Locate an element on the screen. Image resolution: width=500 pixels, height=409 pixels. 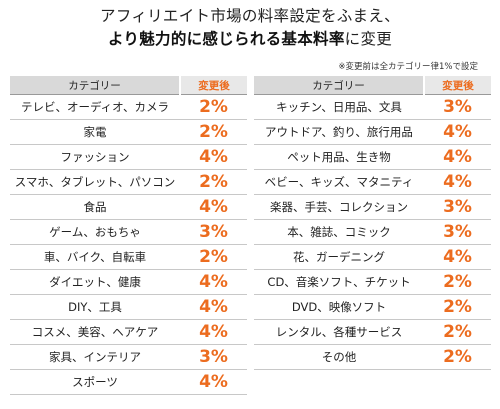
category-cell: その他 is located at coordinates (339, 357).